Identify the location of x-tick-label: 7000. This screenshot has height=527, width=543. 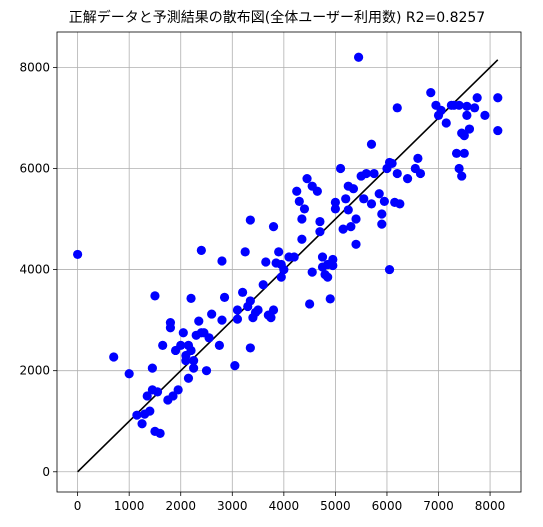
(438, 506).